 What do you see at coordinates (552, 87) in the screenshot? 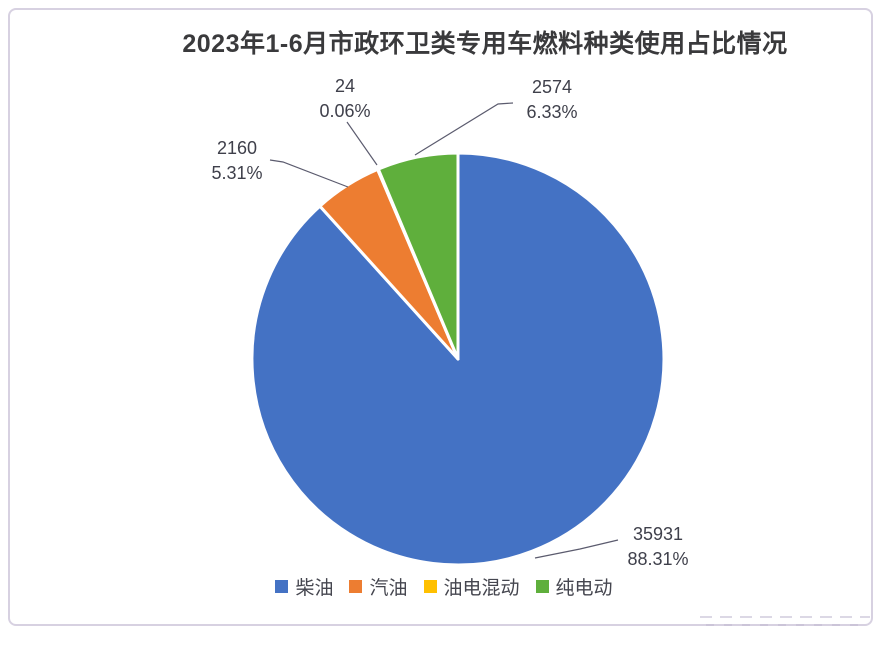
I see `data-label-value: 2574` at bounding box center [552, 87].